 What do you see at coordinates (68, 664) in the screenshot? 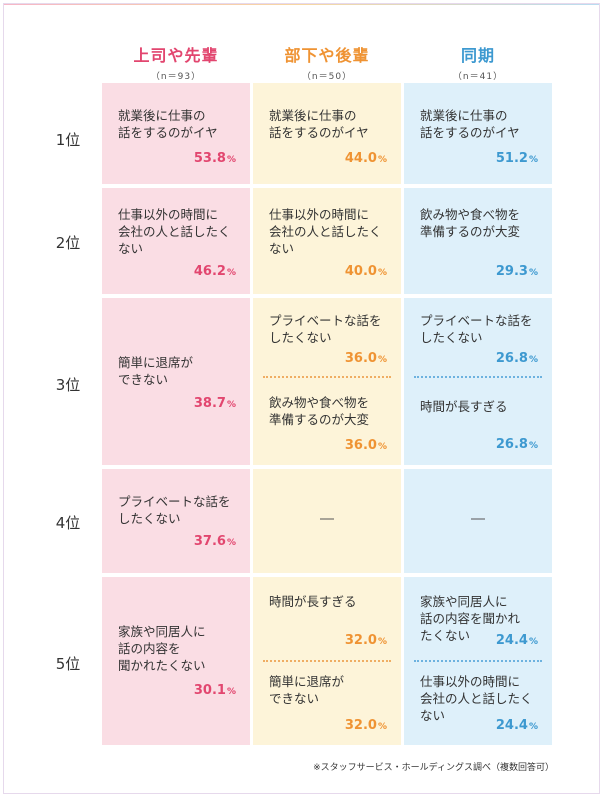
I see `rank-label-5: 5位` at bounding box center [68, 664].